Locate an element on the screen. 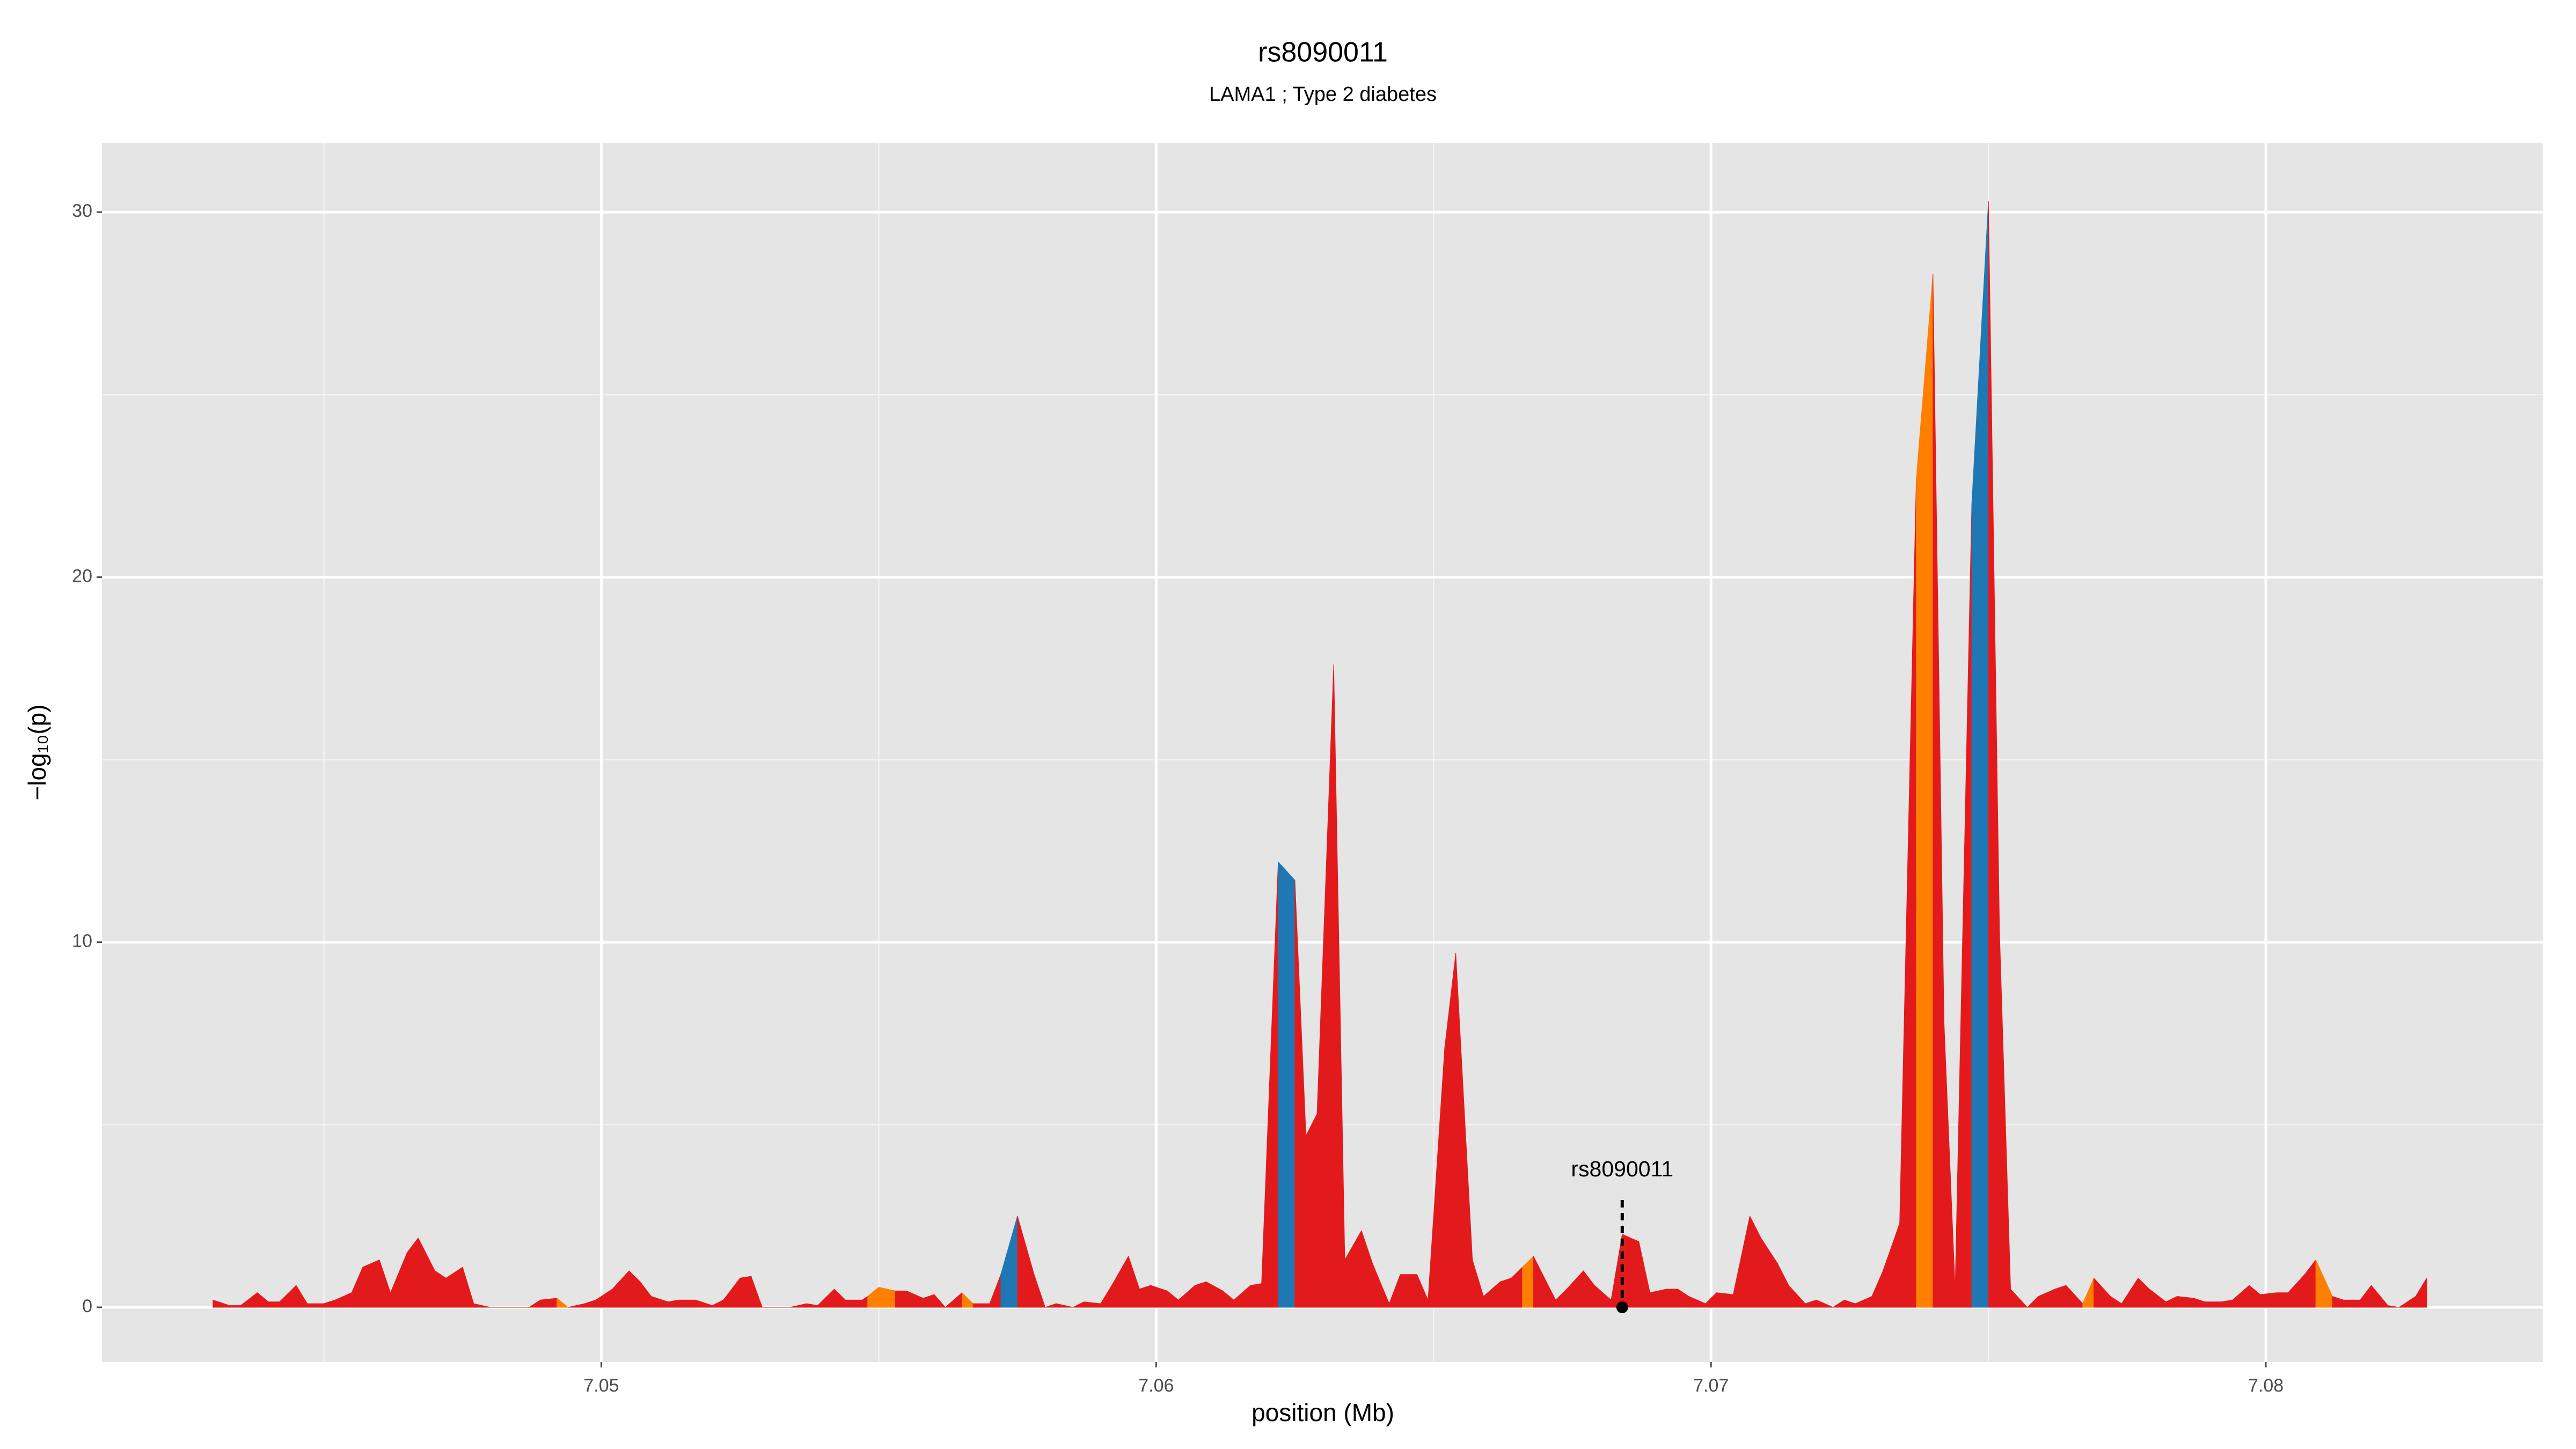  annotation-point is located at coordinates (1622, 1307).